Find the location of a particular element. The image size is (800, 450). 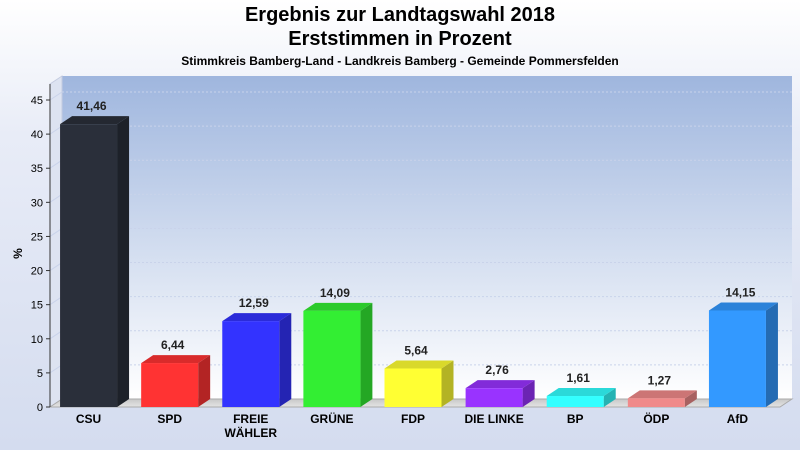

data-label: 6,44 is located at coordinates (173, 345).